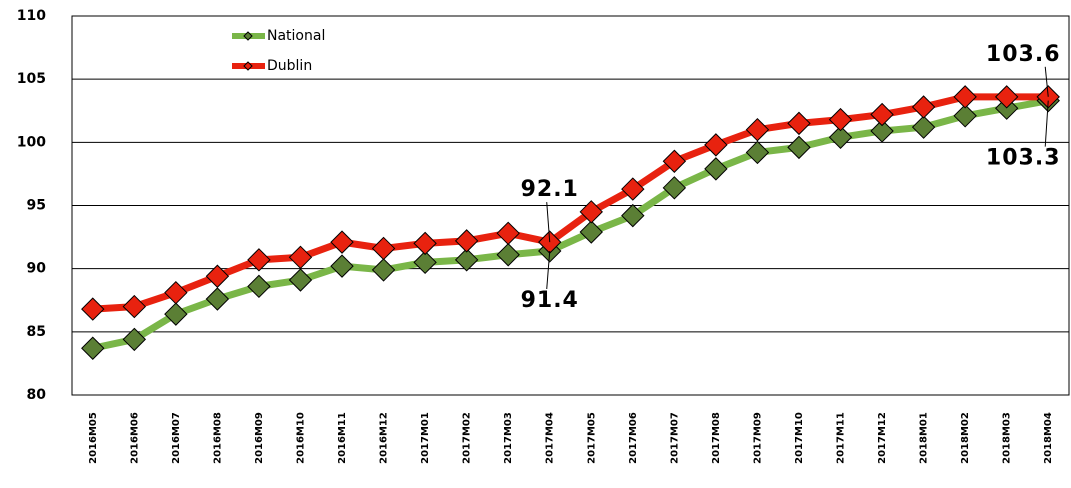 The height and width of the screenshot is (488, 1071). I want to click on x-tick-label: 2018M02, so click(965, 438).